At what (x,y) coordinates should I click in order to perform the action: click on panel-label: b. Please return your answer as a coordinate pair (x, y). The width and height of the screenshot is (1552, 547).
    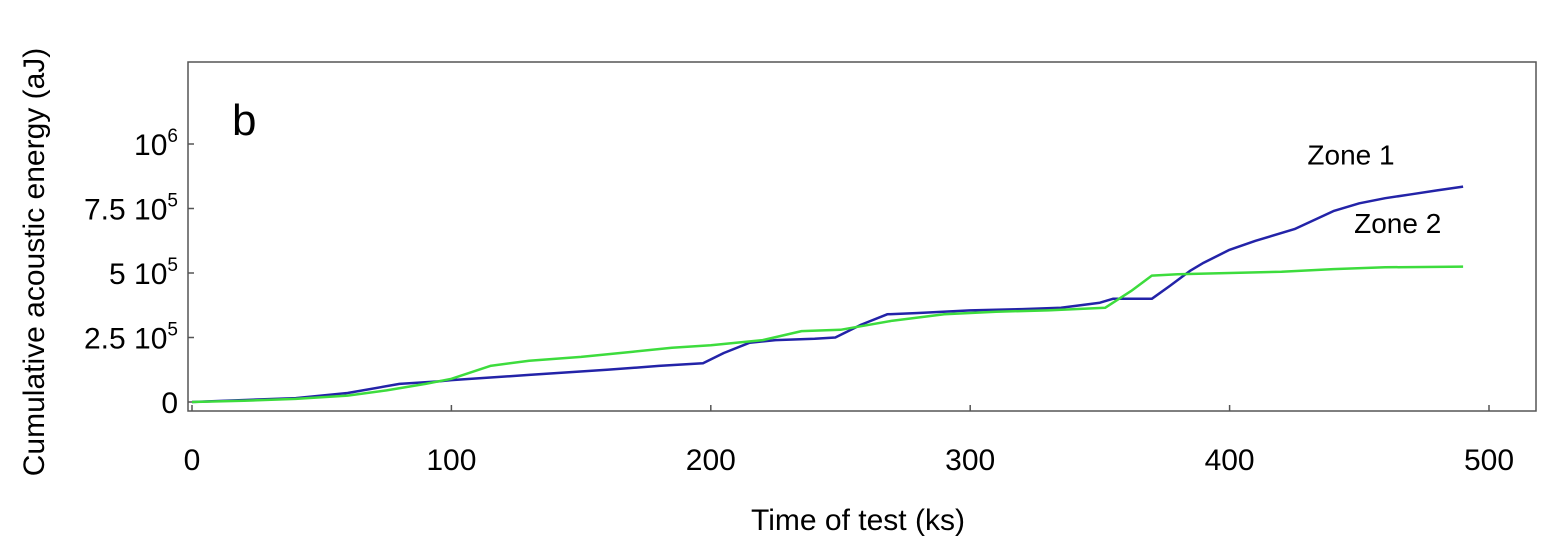
    Looking at the image, I should click on (244, 120).